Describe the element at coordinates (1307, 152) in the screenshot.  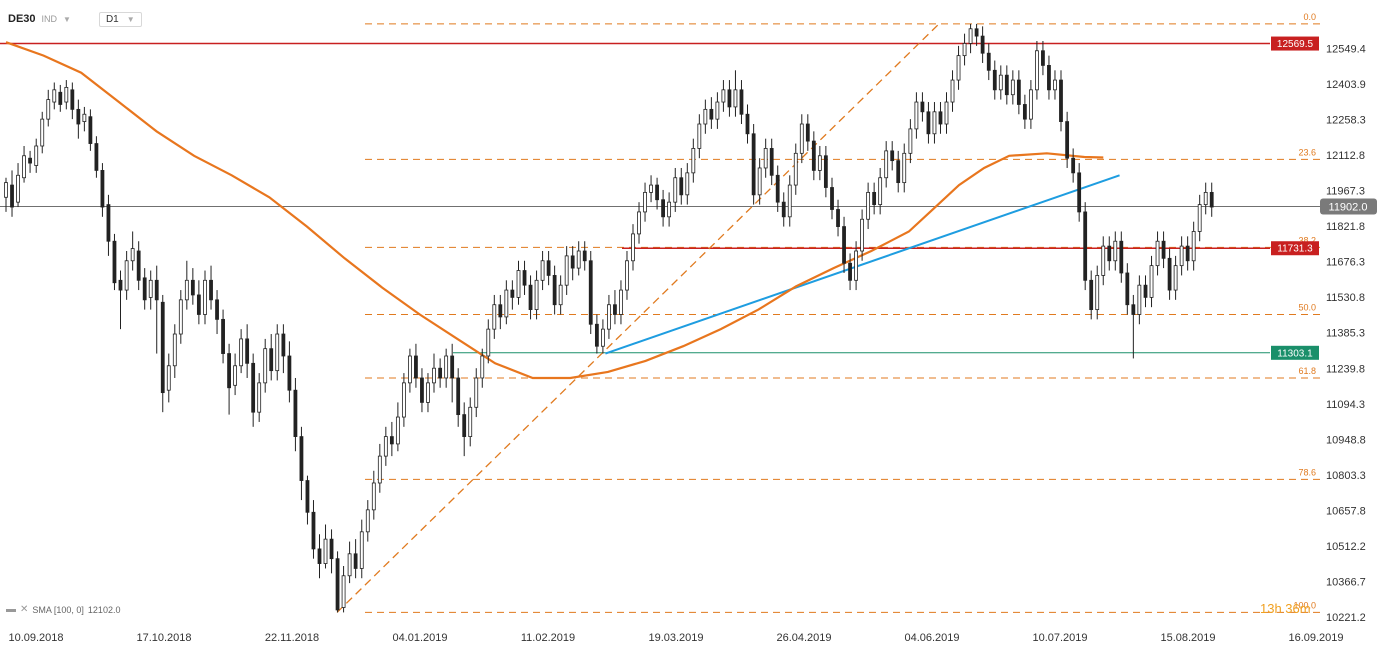
I see `fib-level-label: 23.6` at that location.